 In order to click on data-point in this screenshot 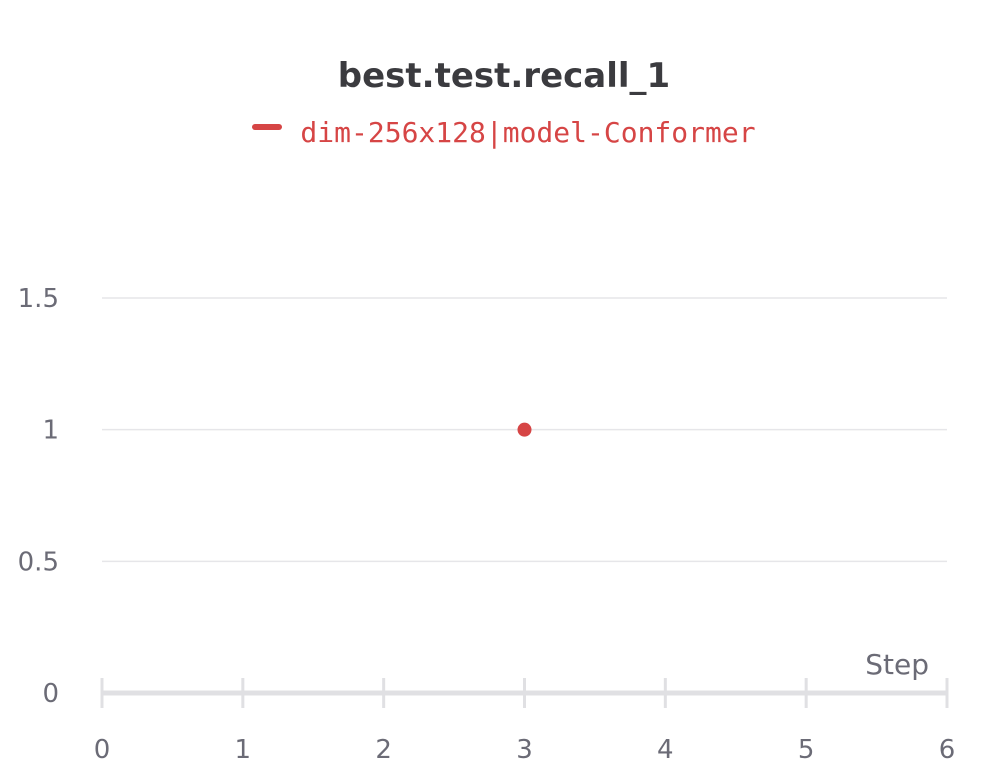, I will do `click(524, 429)`.